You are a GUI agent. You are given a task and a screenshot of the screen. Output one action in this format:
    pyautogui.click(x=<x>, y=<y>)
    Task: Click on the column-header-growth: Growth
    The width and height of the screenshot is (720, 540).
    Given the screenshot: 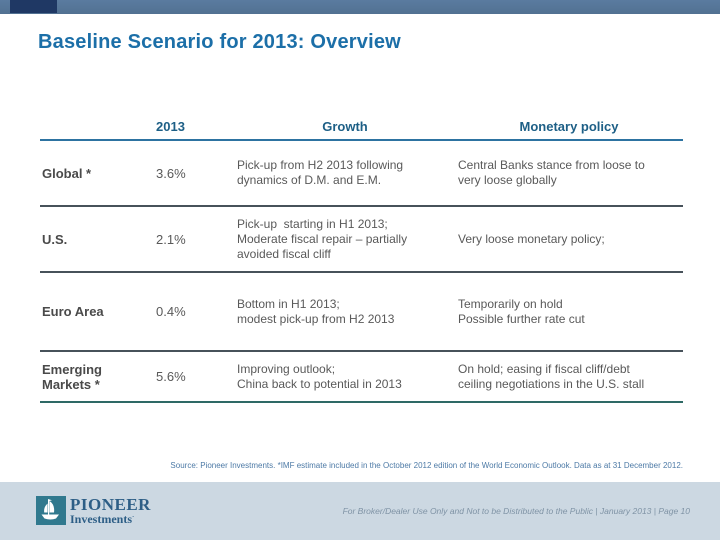 What is the action you would take?
    pyautogui.click(x=345, y=126)
    